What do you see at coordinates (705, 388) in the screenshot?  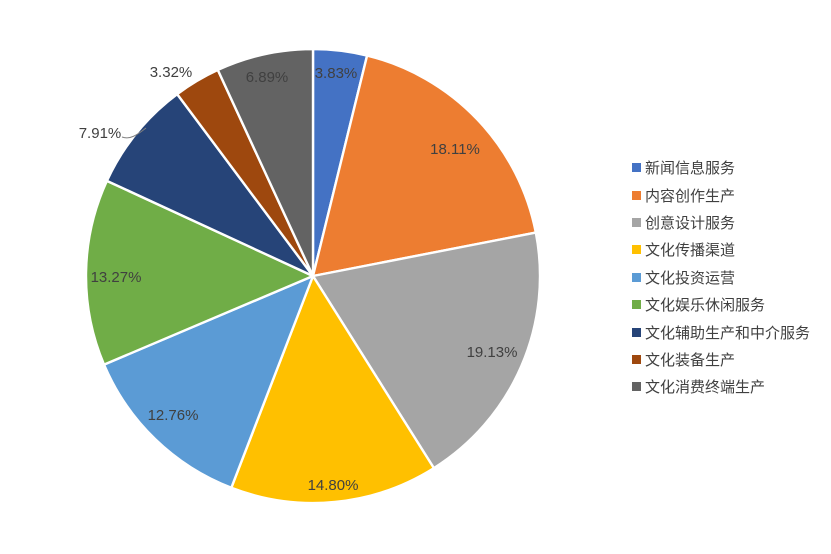 I see `legend-label: 文化消费终端生产` at bounding box center [705, 388].